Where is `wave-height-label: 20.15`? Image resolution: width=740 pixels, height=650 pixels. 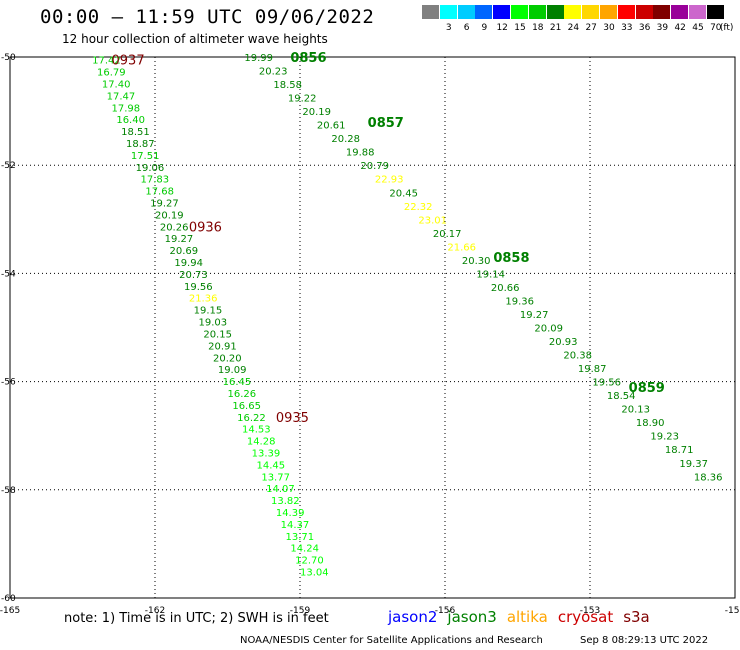 wave-height-label: 20.15 is located at coordinates (217, 334).